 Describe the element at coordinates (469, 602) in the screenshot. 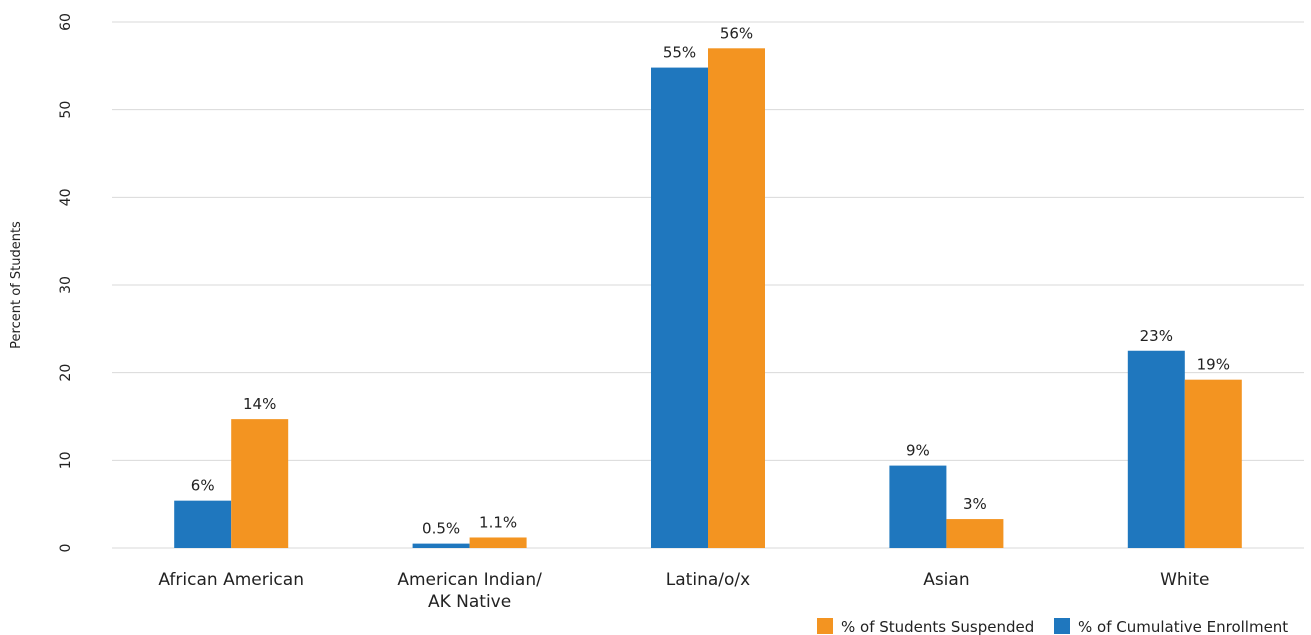

I see `category-label: AK Native` at that location.